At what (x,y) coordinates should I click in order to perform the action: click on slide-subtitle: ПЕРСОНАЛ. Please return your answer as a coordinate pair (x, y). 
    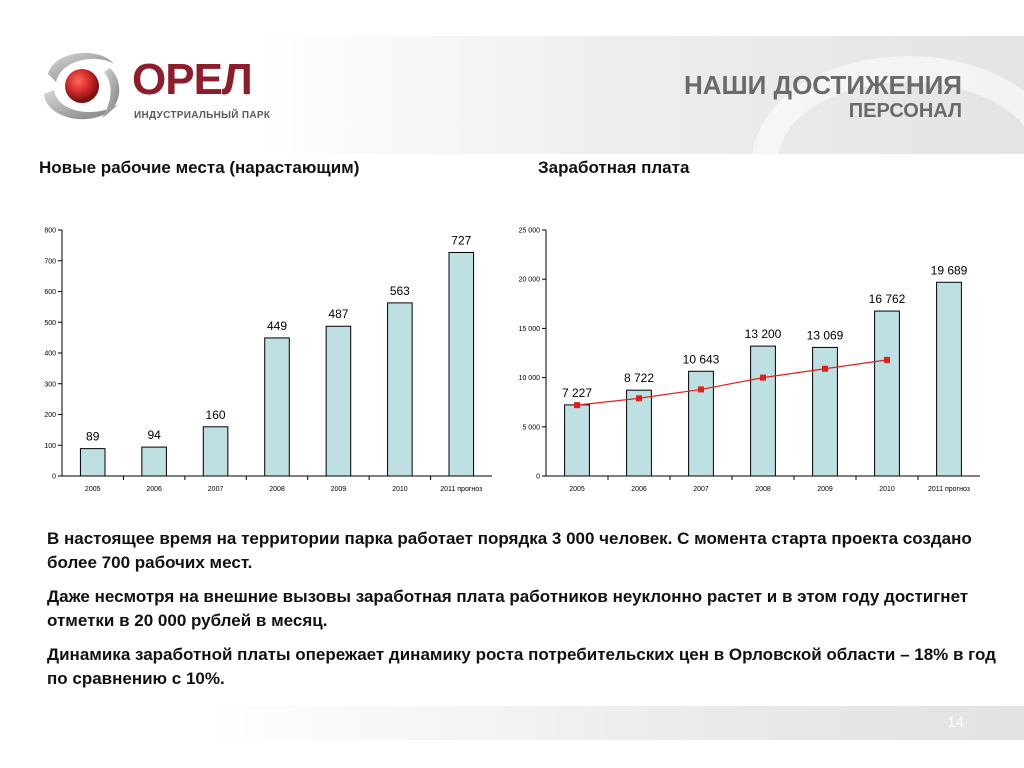
    Looking at the image, I should click on (905, 111).